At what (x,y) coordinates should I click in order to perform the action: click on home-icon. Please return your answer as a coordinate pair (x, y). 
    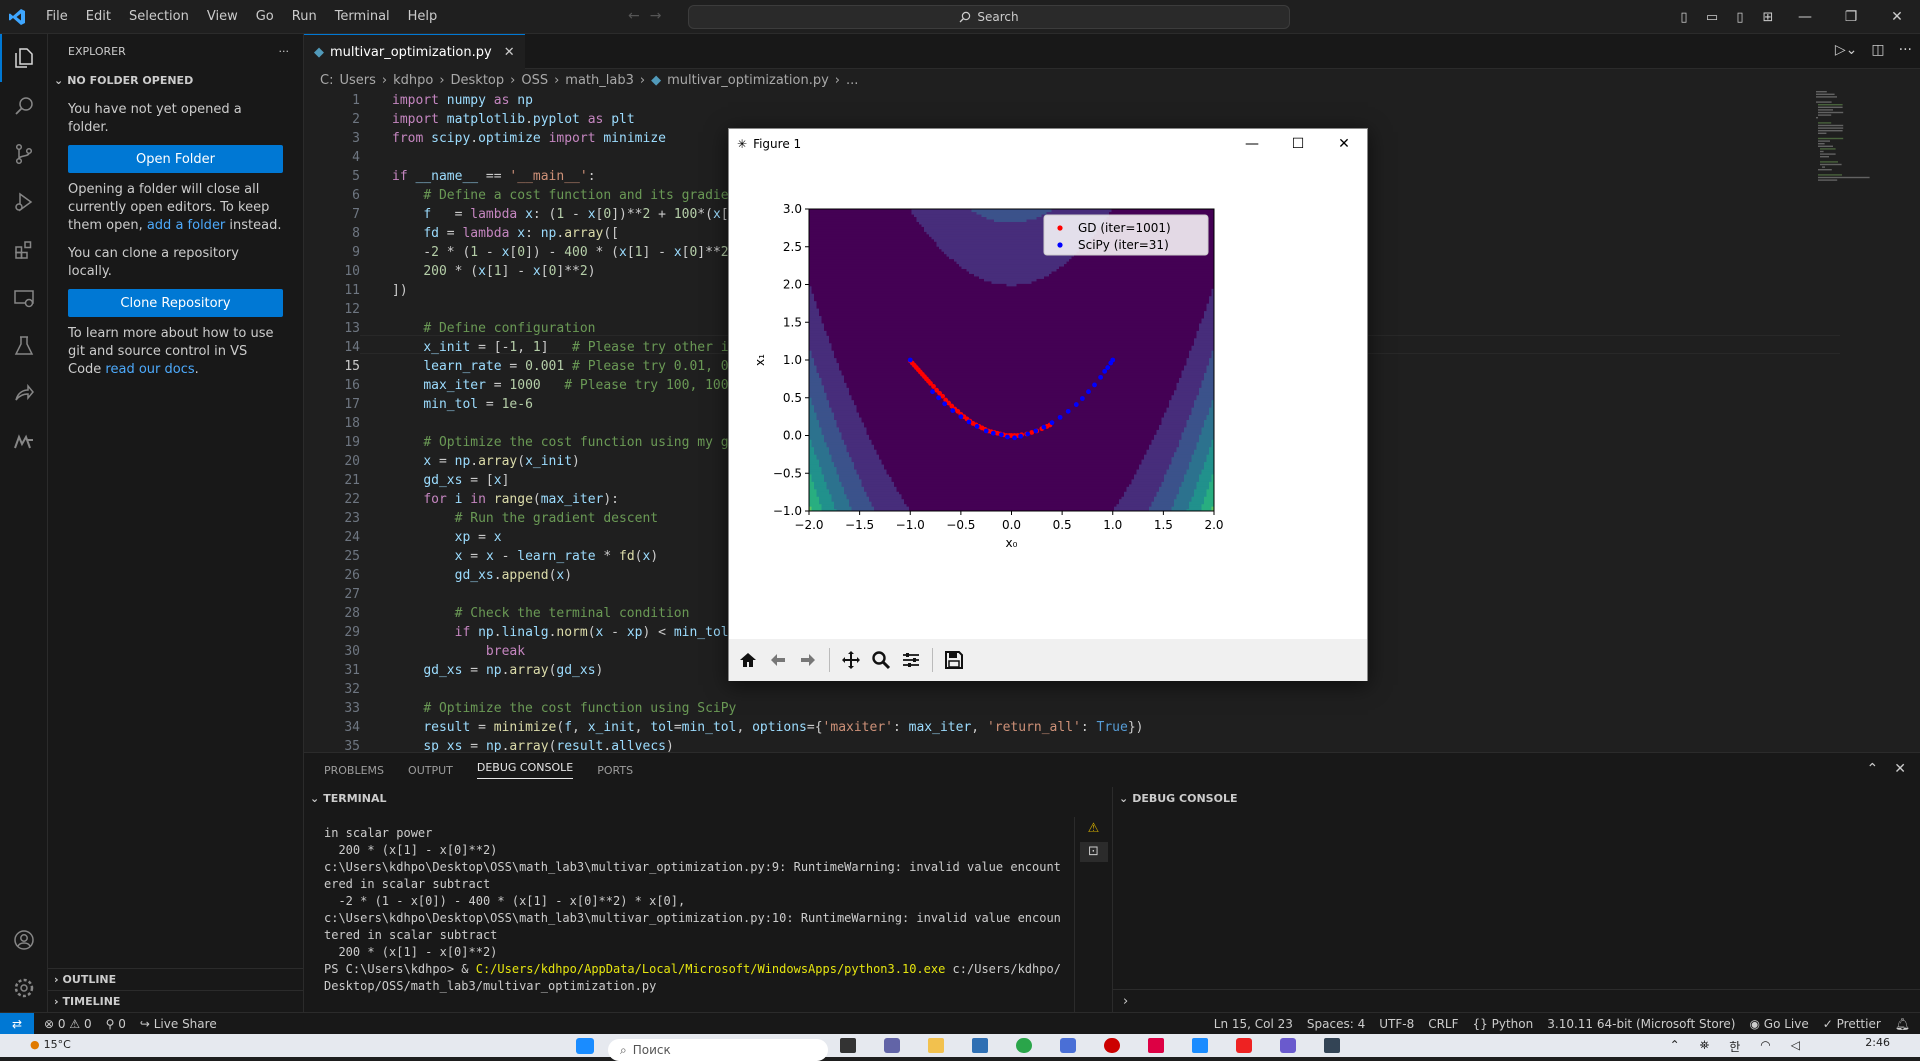
    Looking at the image, I should click on (748, 660).